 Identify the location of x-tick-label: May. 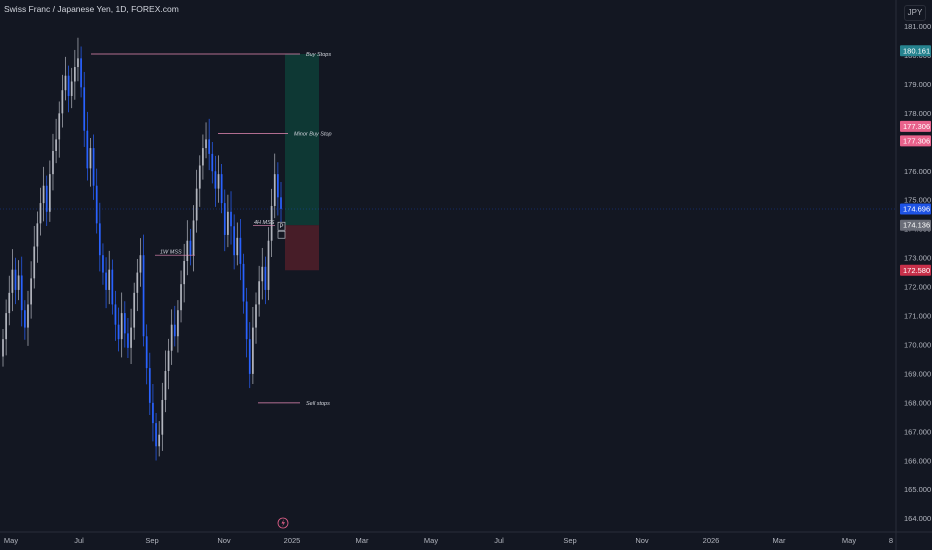
(11, 540).